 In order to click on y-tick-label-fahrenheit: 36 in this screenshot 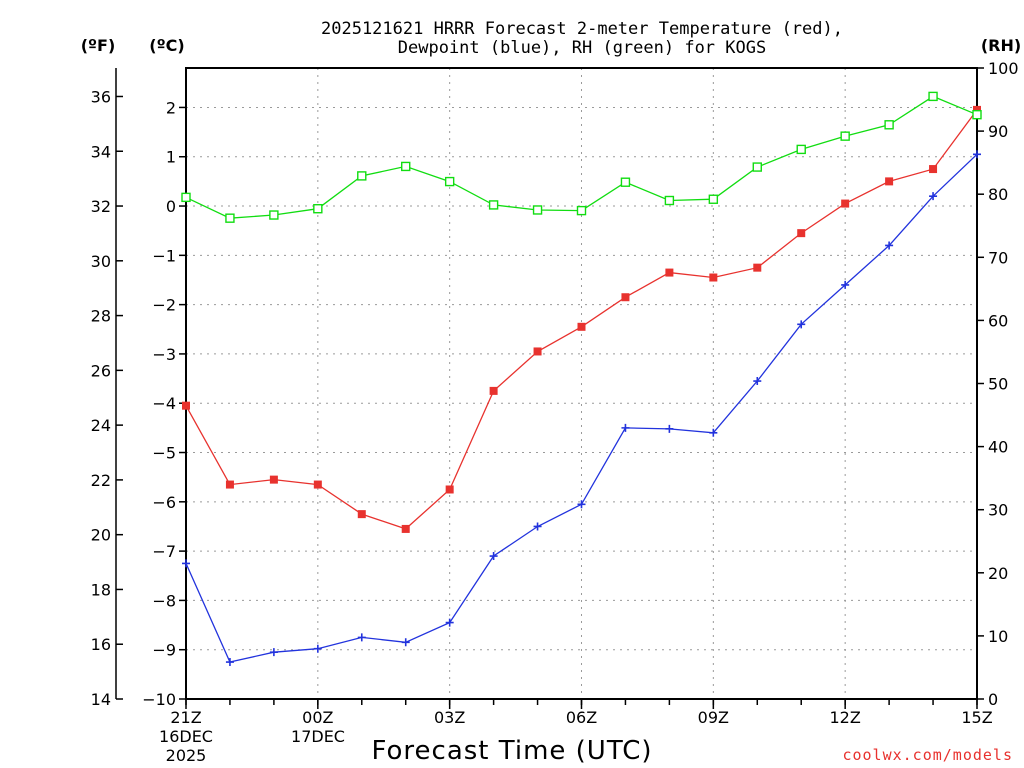, I will do `click(101, 96)`.